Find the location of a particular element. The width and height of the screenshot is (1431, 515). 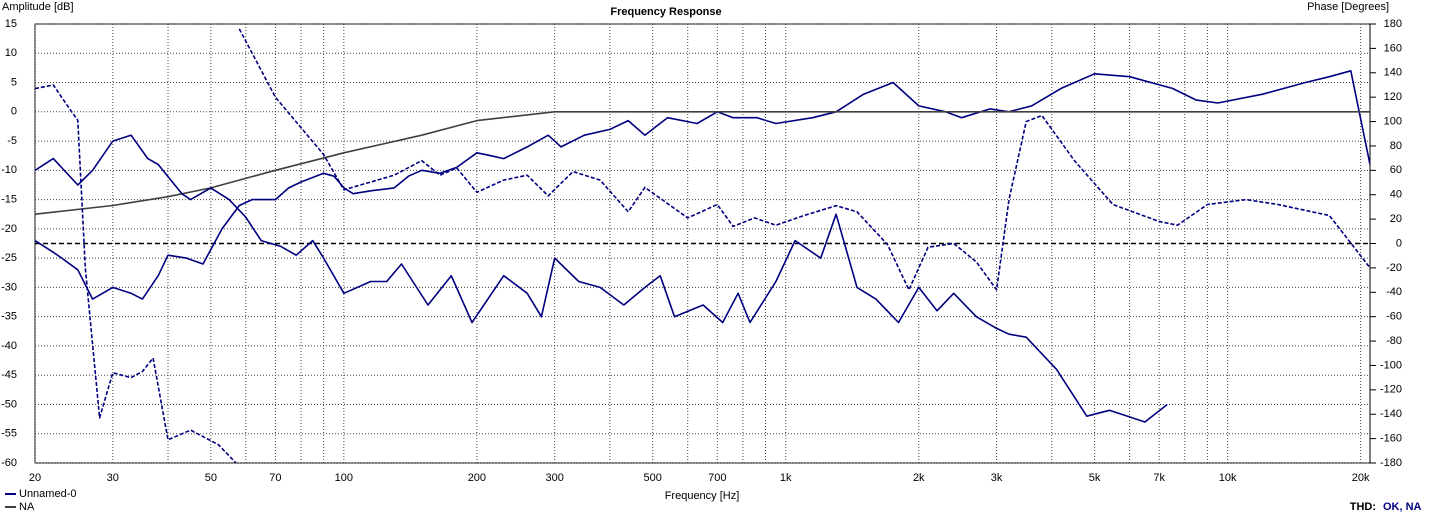

y2-tick-label: 0 is located at coordinates (1399, 243).